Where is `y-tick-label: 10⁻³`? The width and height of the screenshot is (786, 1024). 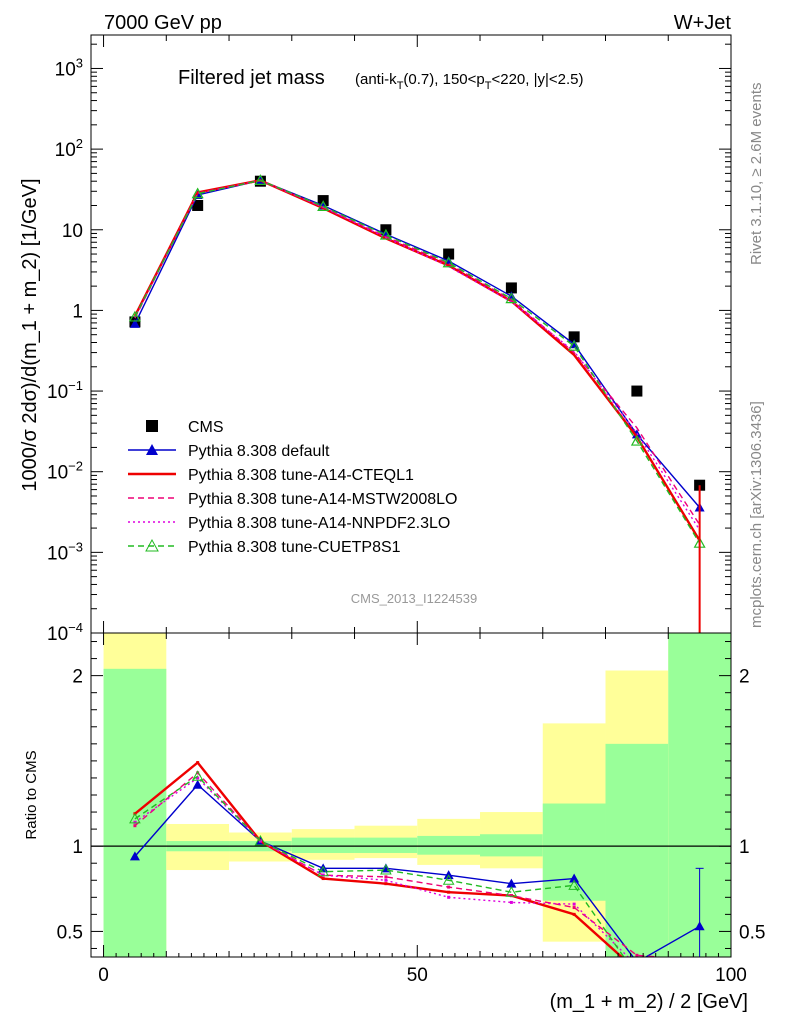 y-tick-label: 10⁻³ is located at coordinates (65, 551).